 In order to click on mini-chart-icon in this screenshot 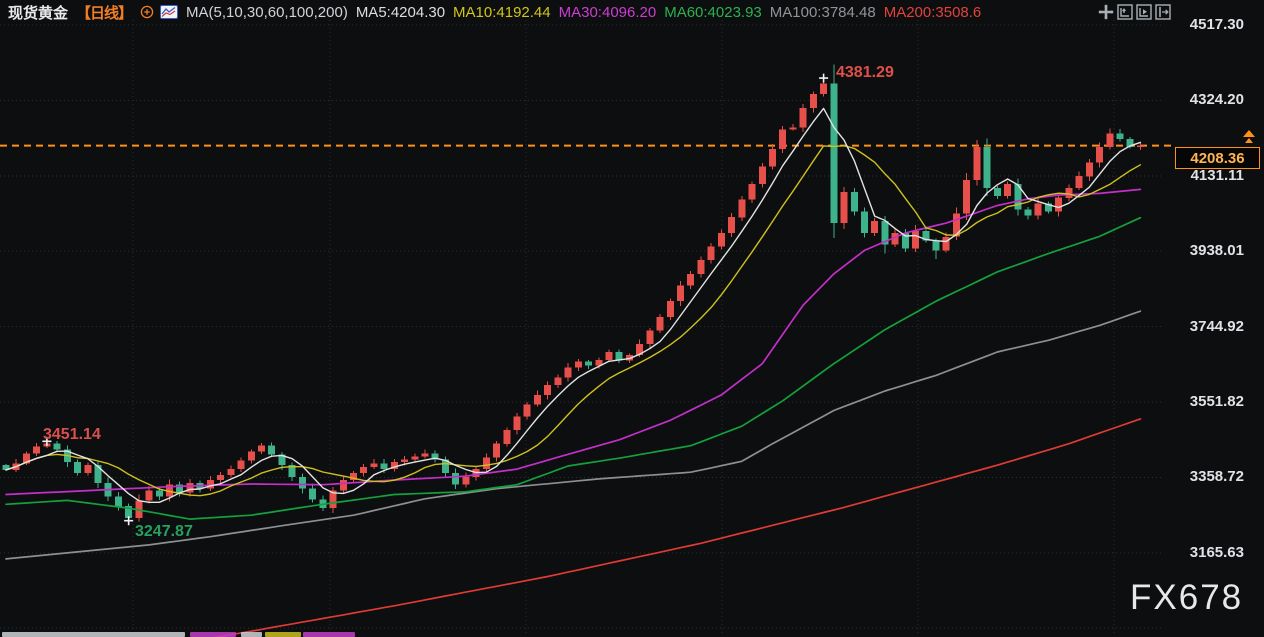, I will do `click(169, 12)`.